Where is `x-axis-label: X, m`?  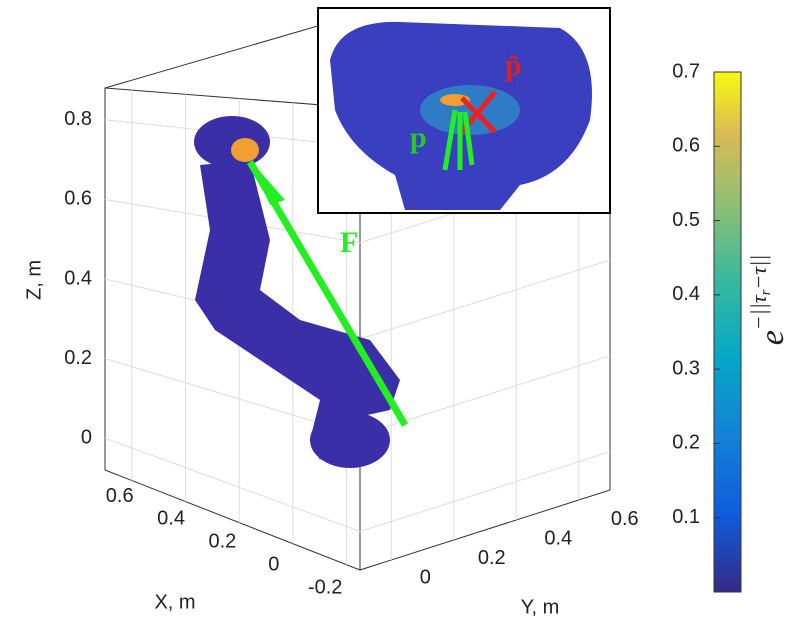 x-axis-label: X, m is located at coordinates (174, 602).